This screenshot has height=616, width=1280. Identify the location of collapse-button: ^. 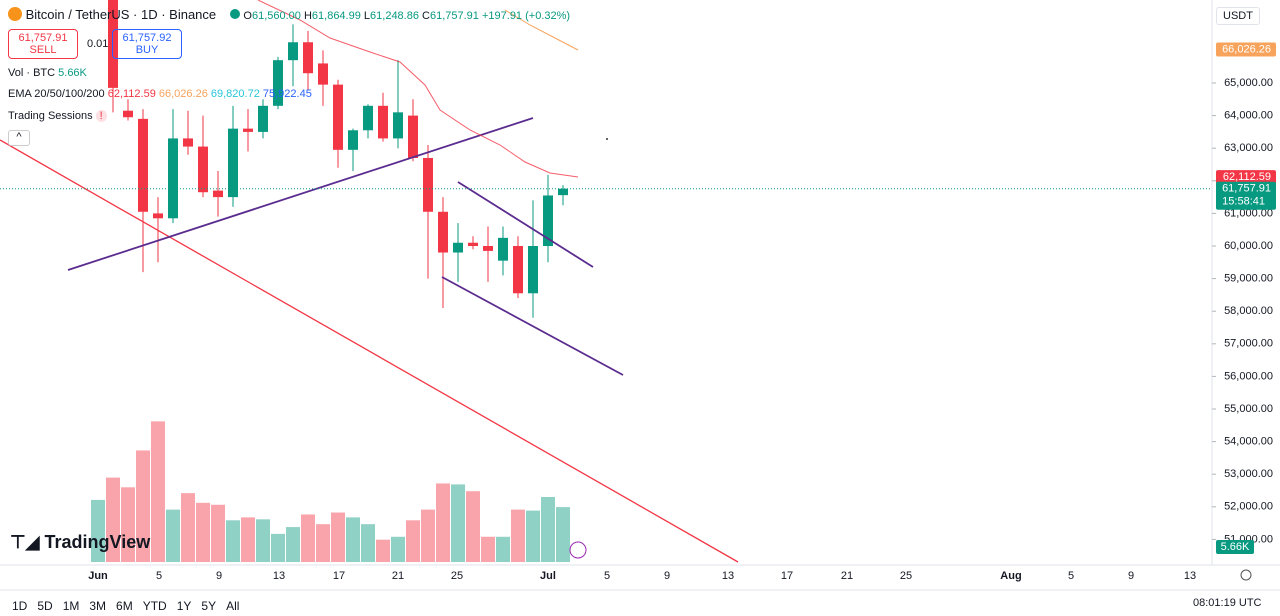
(19, 138).